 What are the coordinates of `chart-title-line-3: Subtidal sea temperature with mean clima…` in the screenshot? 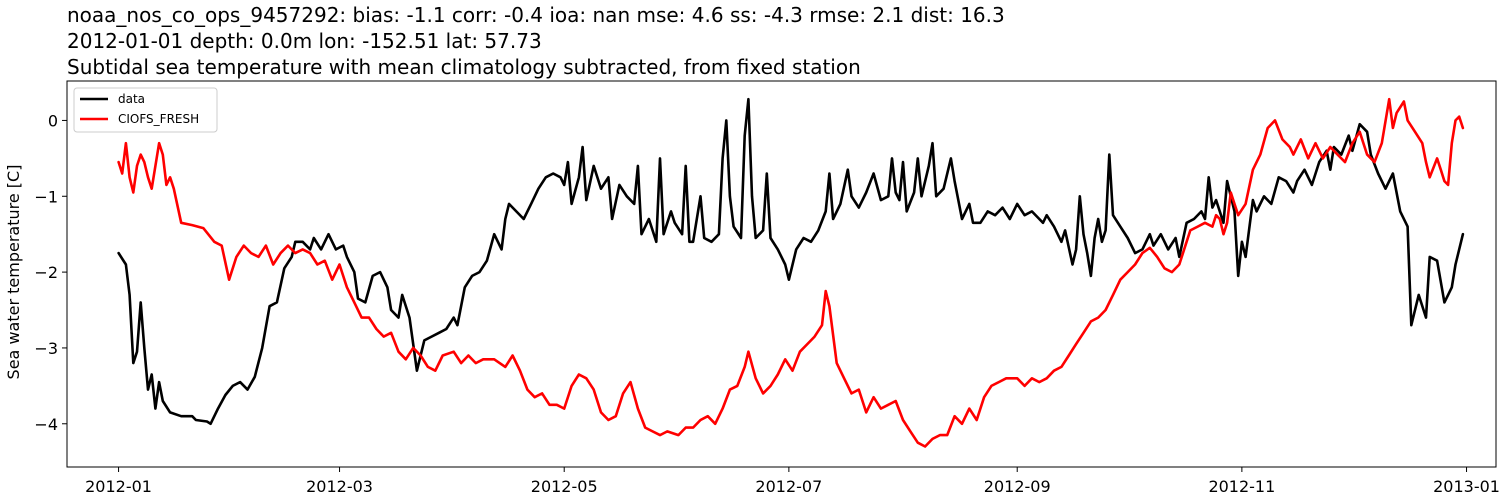 It's located at (464, 67).